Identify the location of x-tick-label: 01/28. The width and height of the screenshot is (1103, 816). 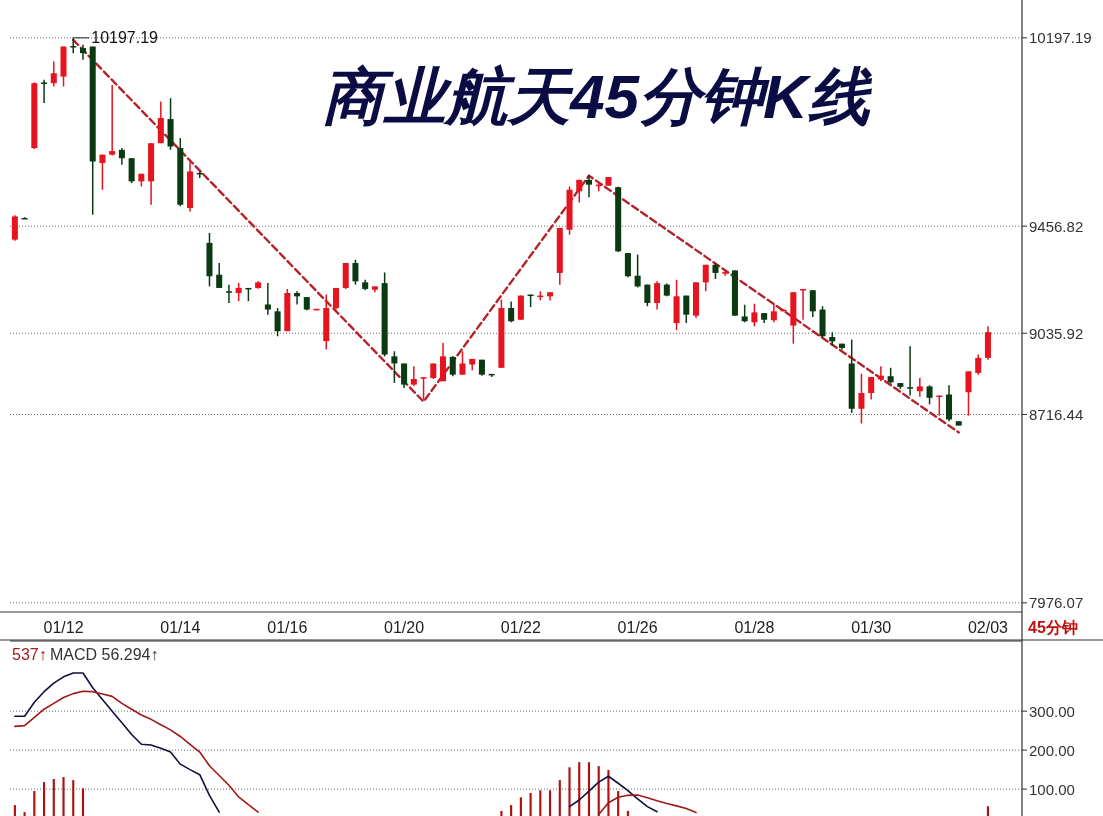
(754, 627).